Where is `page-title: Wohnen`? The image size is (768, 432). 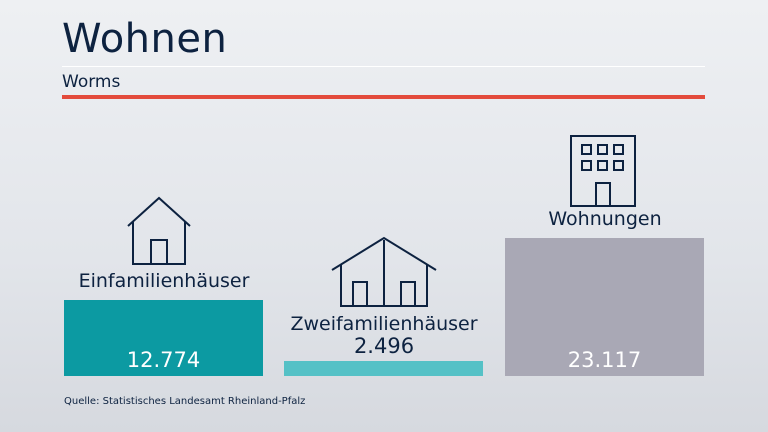 page-title: Wohnen is located at coordinates (145, 39).